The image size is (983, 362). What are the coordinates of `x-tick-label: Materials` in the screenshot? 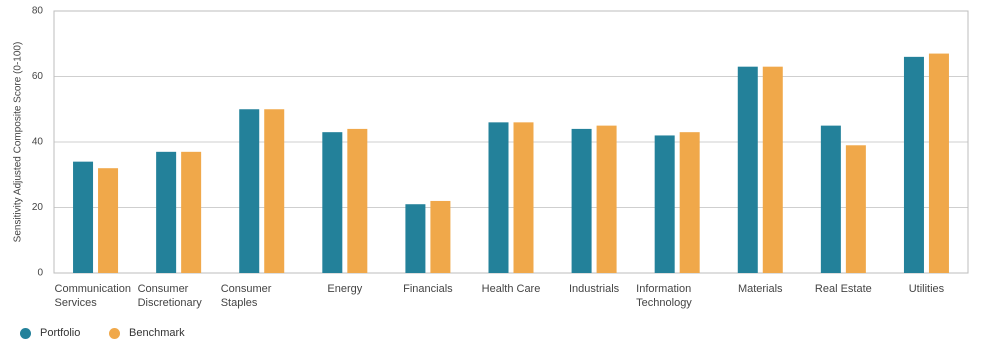 It's located at (760, 289).